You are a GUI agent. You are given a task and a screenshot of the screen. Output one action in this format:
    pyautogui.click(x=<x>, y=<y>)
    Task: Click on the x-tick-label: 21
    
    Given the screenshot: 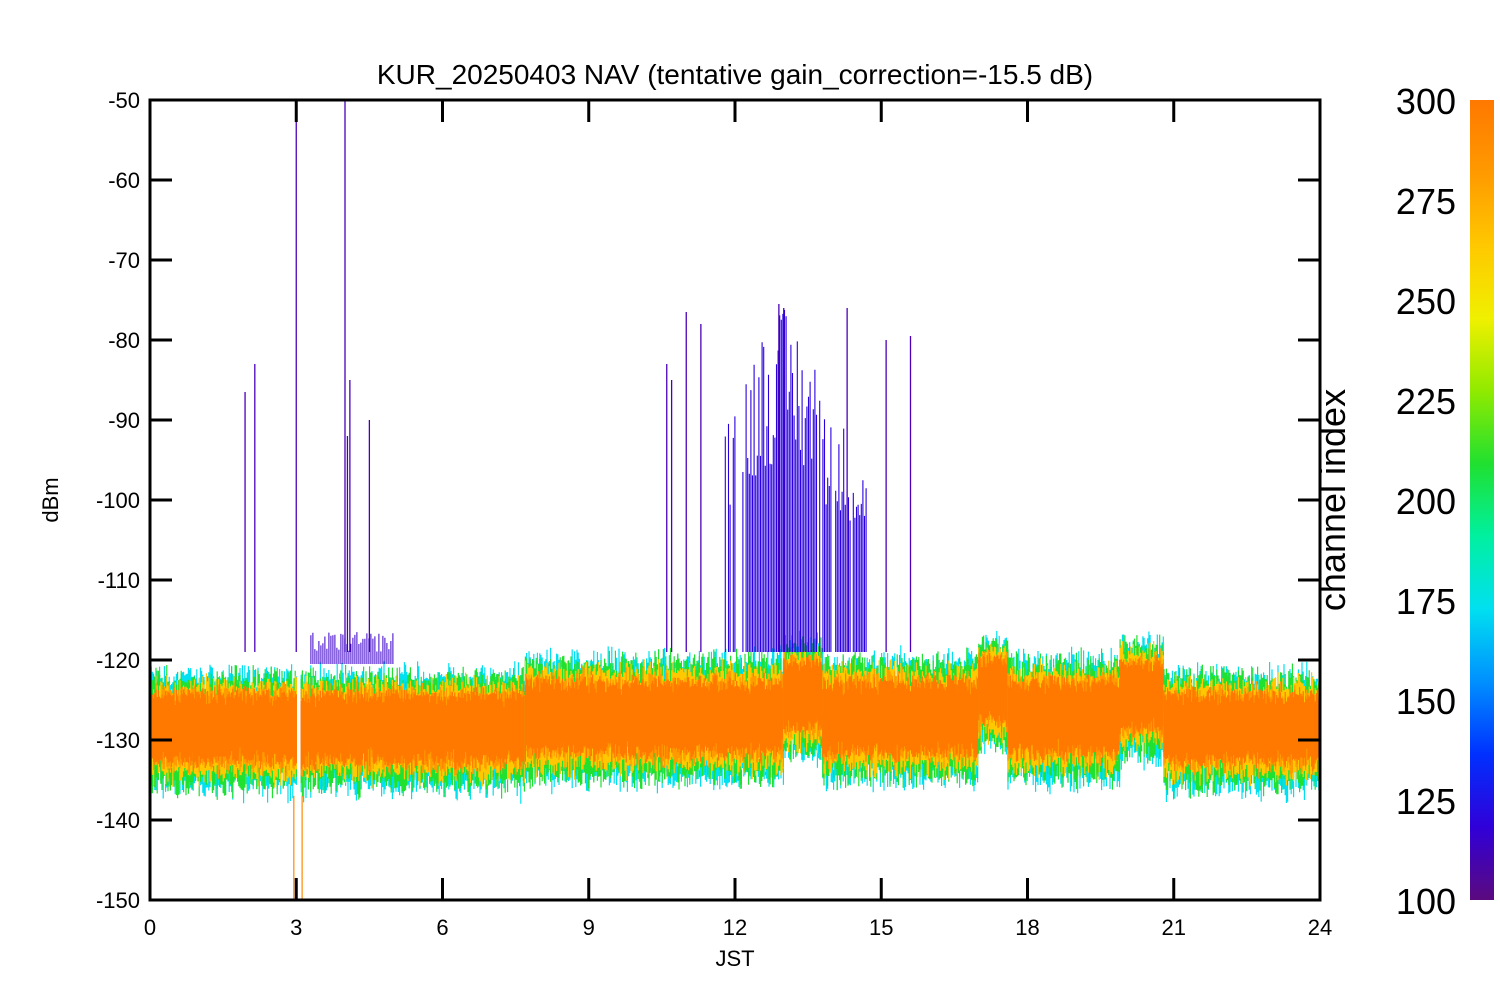 What is the action you would take?
    pyautogui.click(x=1174, y=927)
    